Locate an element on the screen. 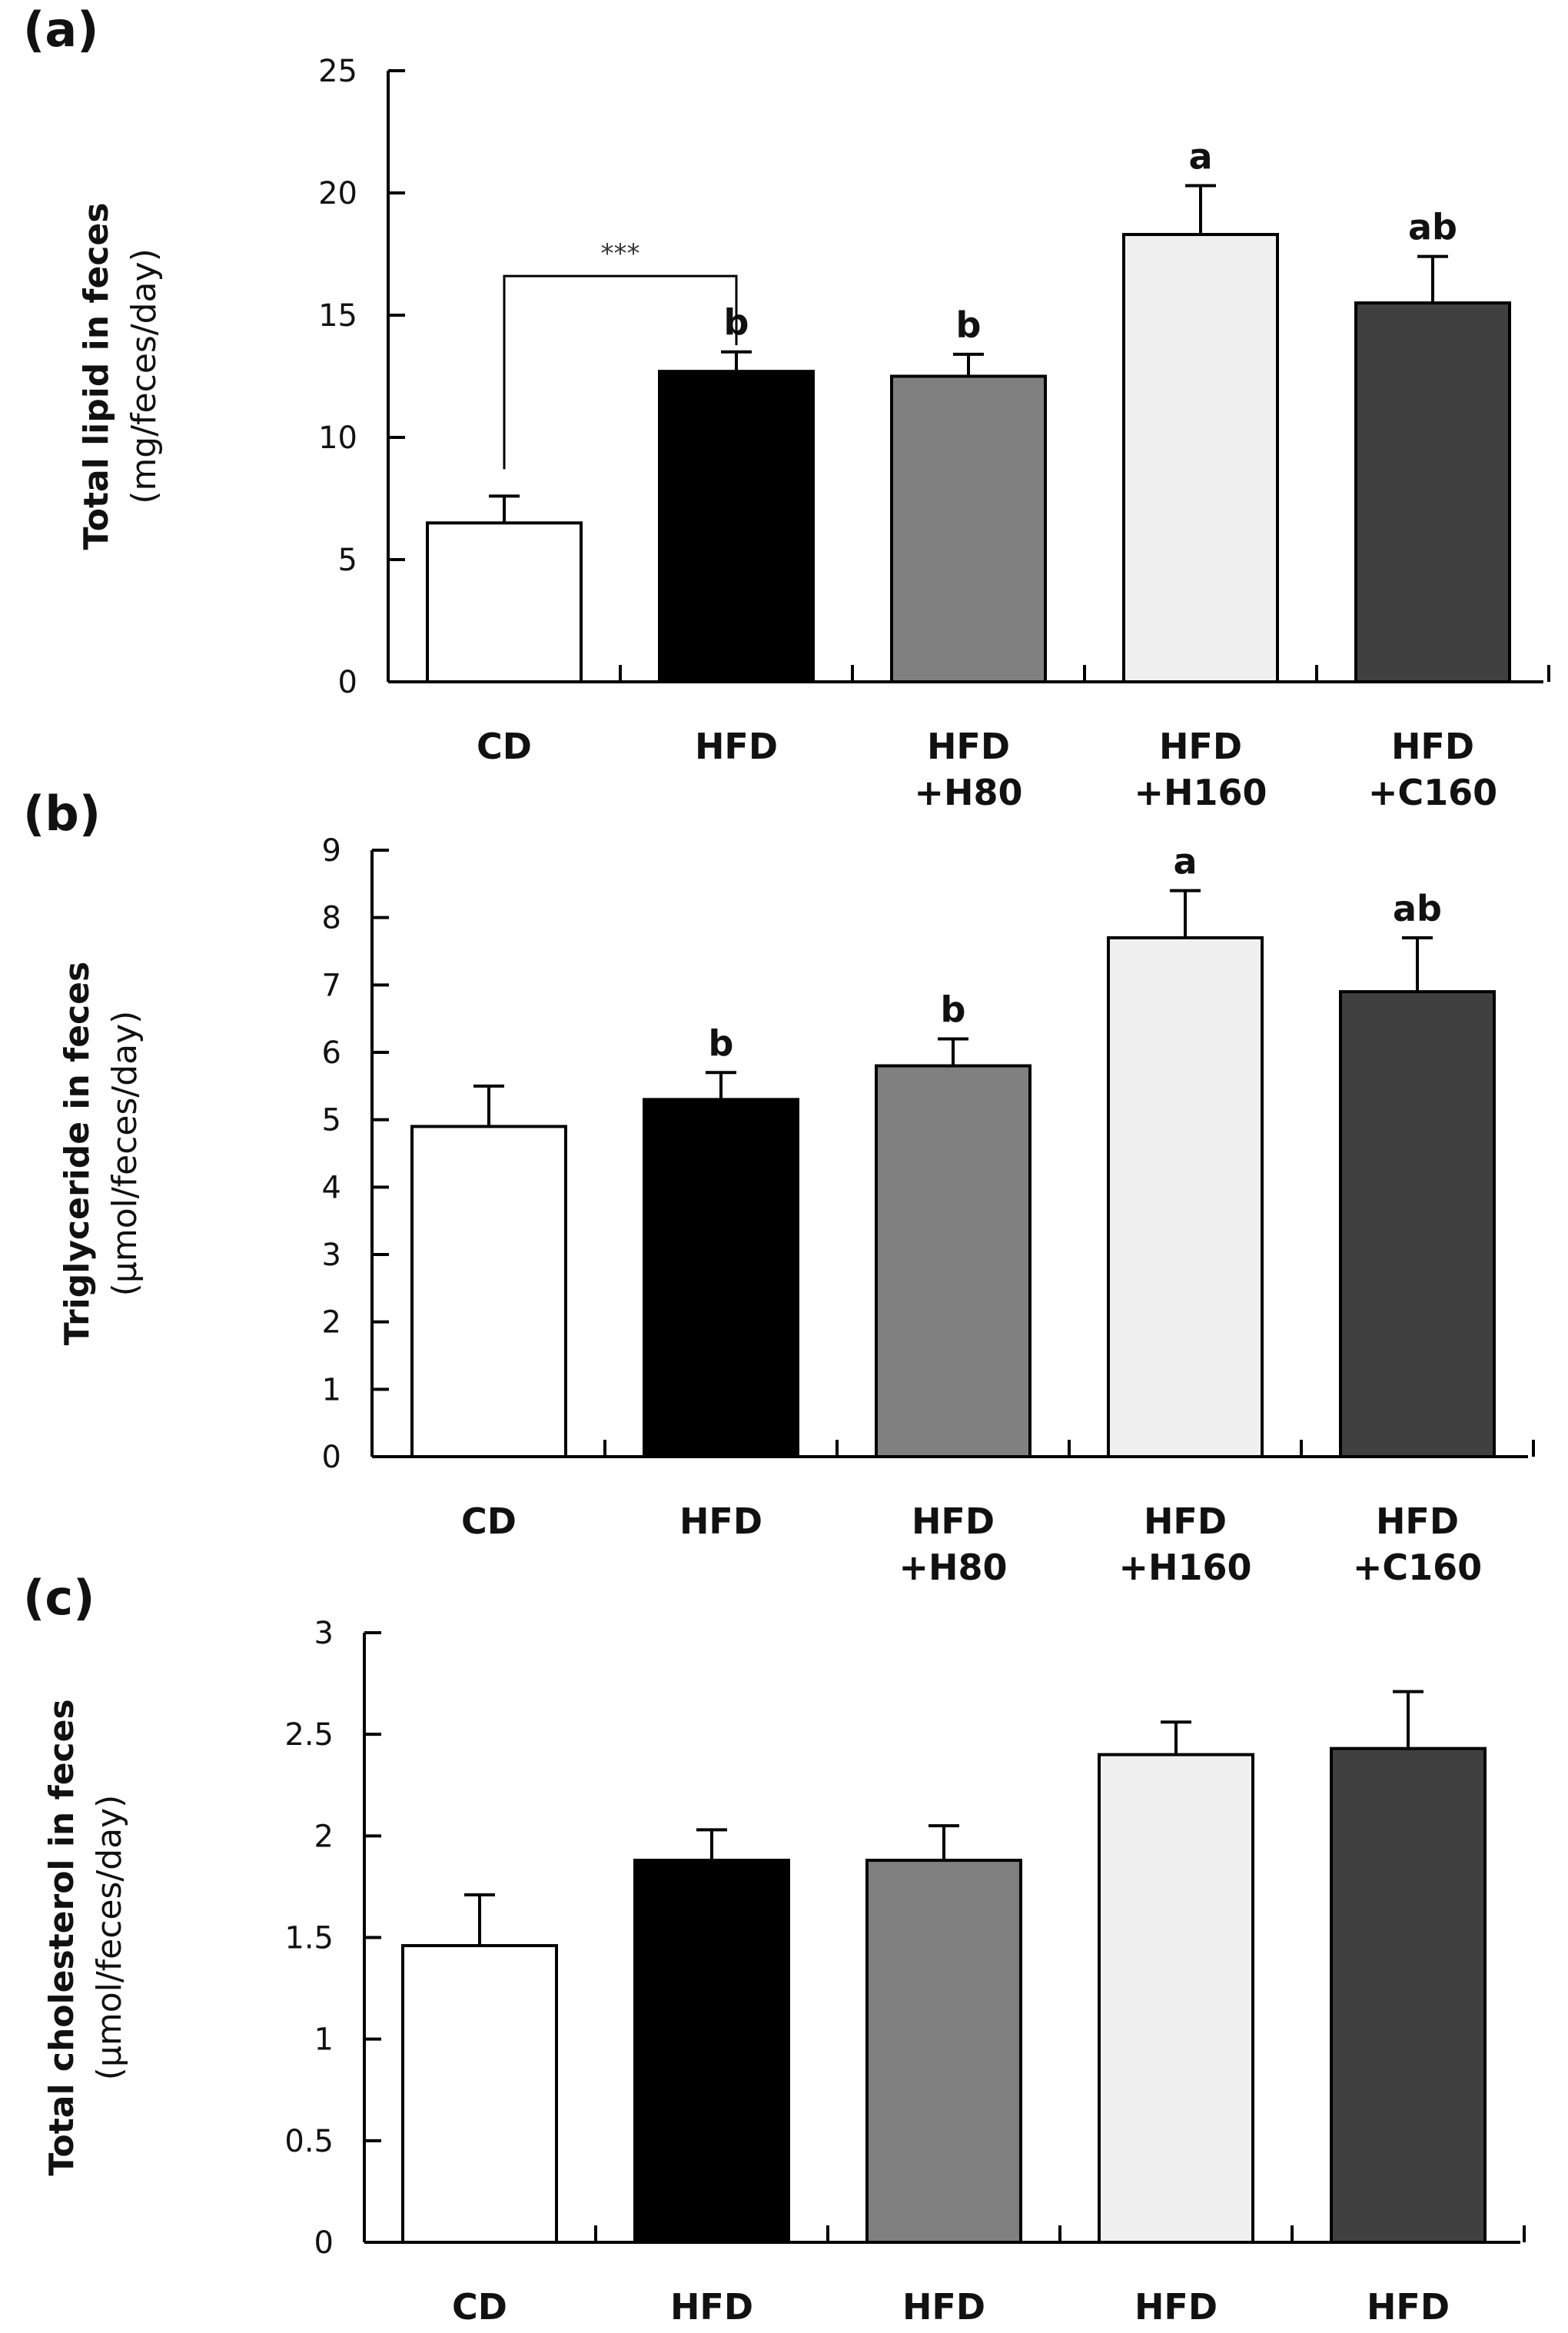  y-axis-label-line: Total lipid in feces is located at coordinates (96, 376).